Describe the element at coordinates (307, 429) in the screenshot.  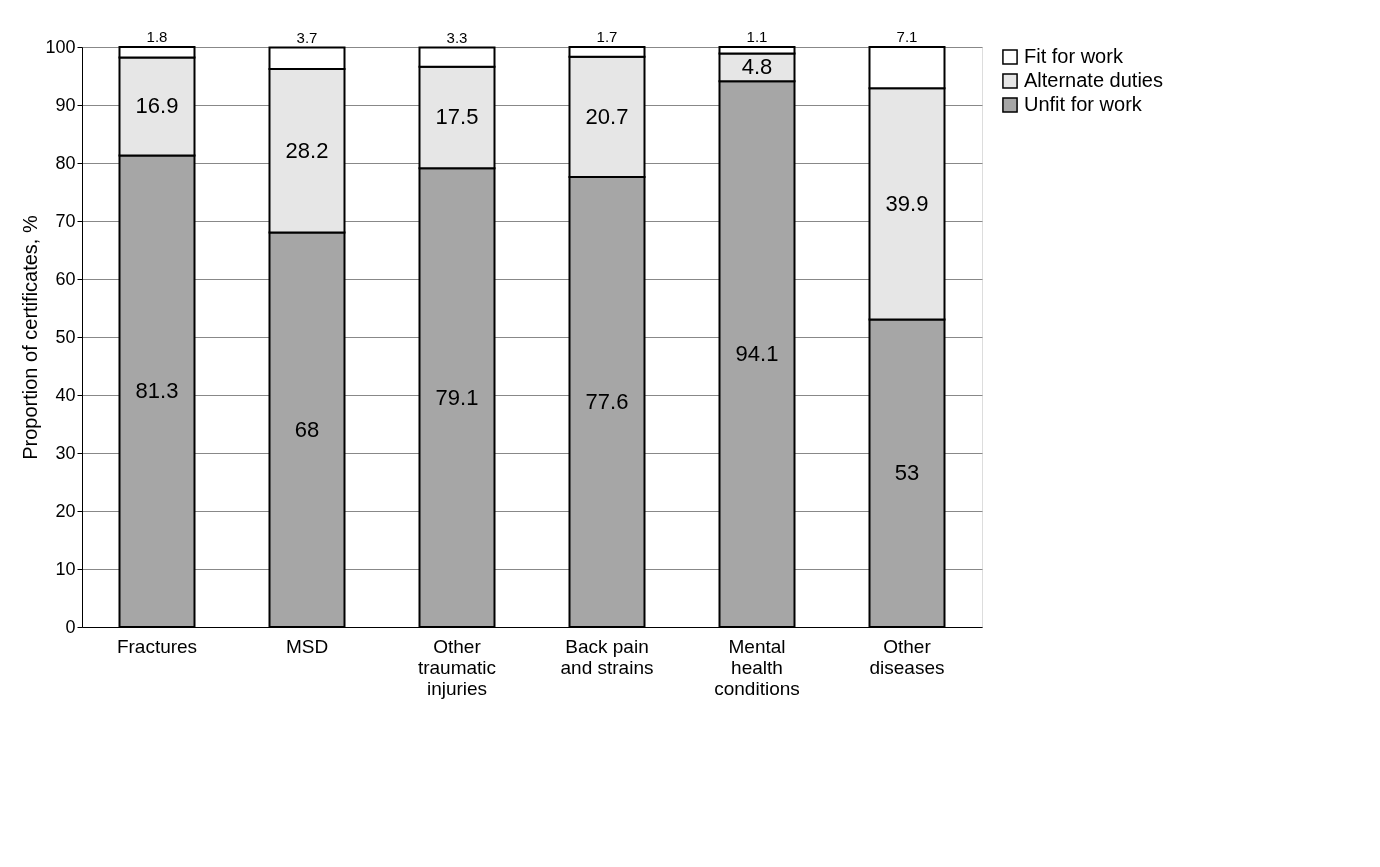
I see `data-label: 68` at that location.